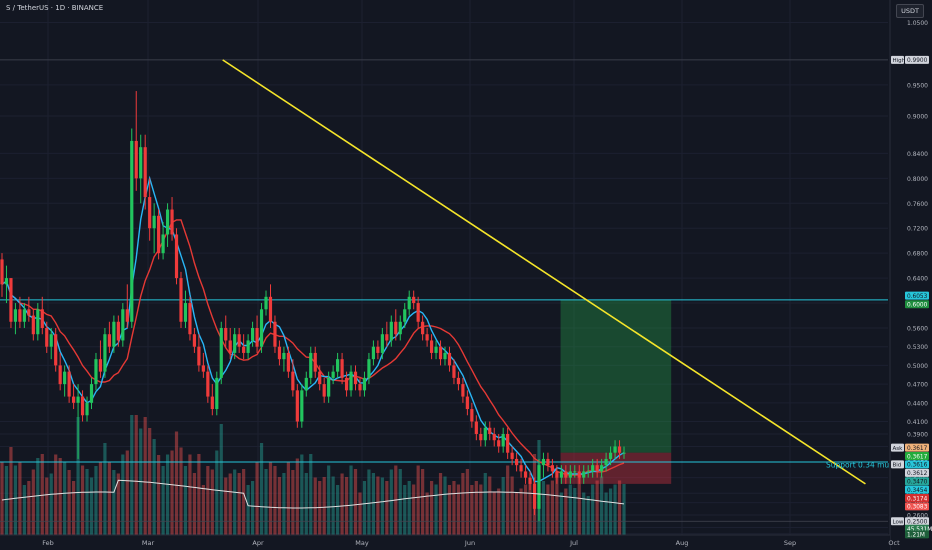  Describe the element at coordinates (917, 179) in the screenshot. I see `y-tick-label: 0.8000` at that location.